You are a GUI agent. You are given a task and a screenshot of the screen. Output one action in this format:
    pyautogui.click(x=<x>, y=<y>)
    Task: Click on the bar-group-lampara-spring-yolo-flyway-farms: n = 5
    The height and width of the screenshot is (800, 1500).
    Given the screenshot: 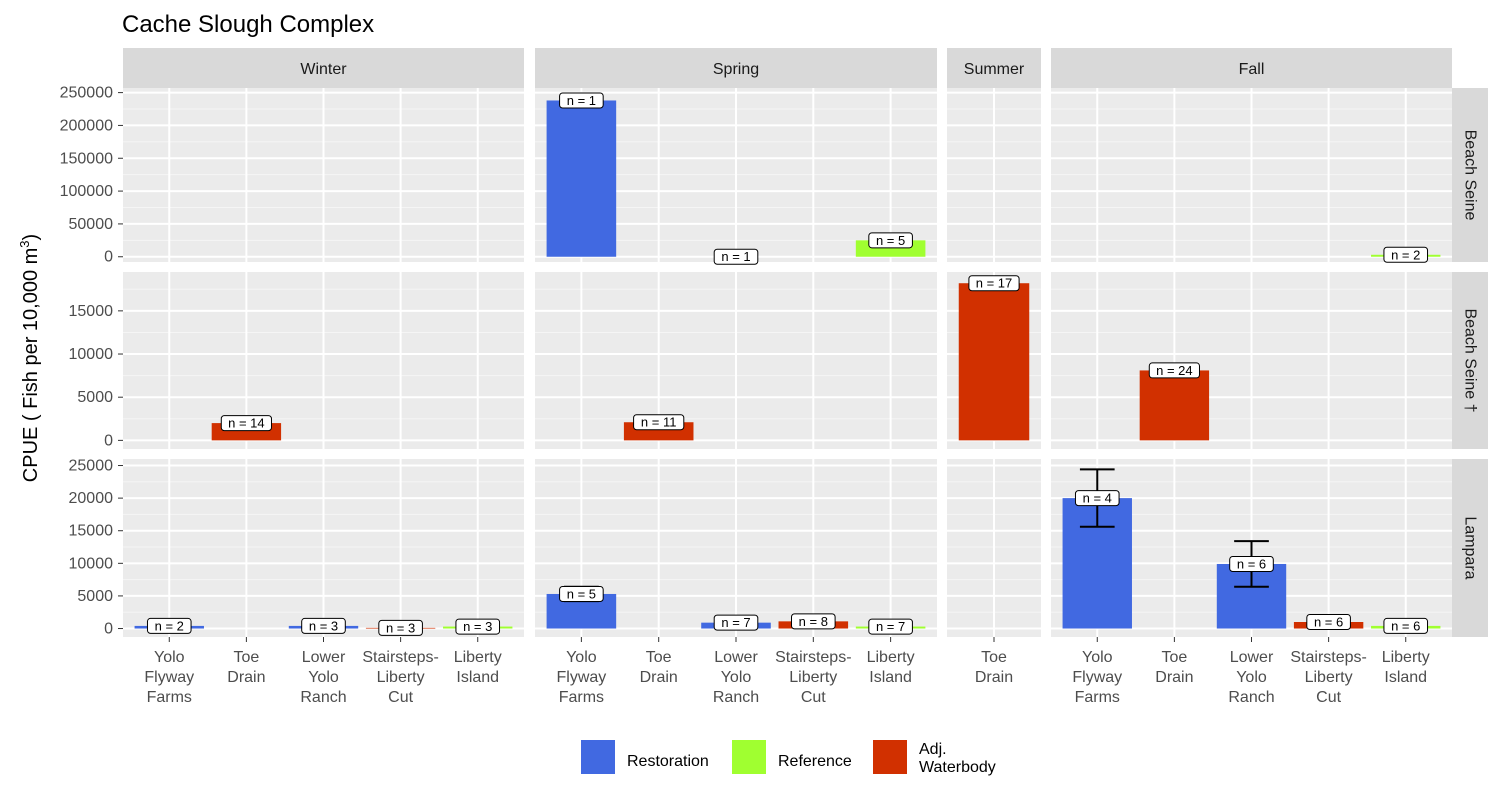 What is the action you would take?
    pyautogui.click(x=581, y=607)
    